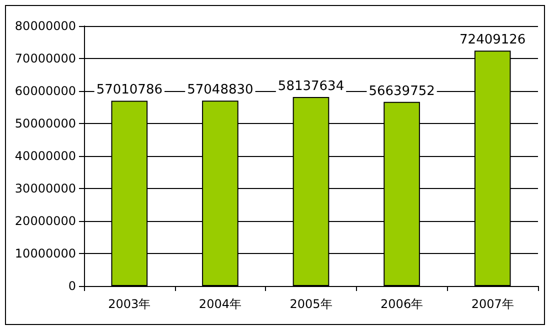 This screenshot has height=331, width=551. Describe the element at coordinates (401, 91) in the screenshot. I see `data-label: 56639752` at that location.